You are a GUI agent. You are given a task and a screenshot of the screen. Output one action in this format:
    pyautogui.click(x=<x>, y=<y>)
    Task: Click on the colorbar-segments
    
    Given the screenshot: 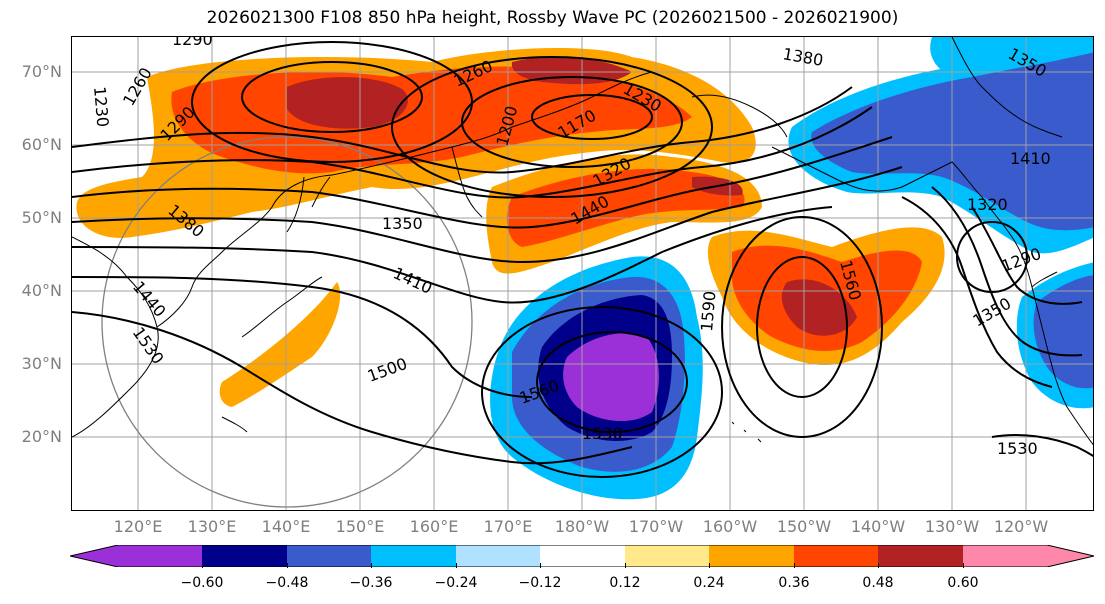 What is the action you would take?
    pyautogui.click(x=582, y=556)
    